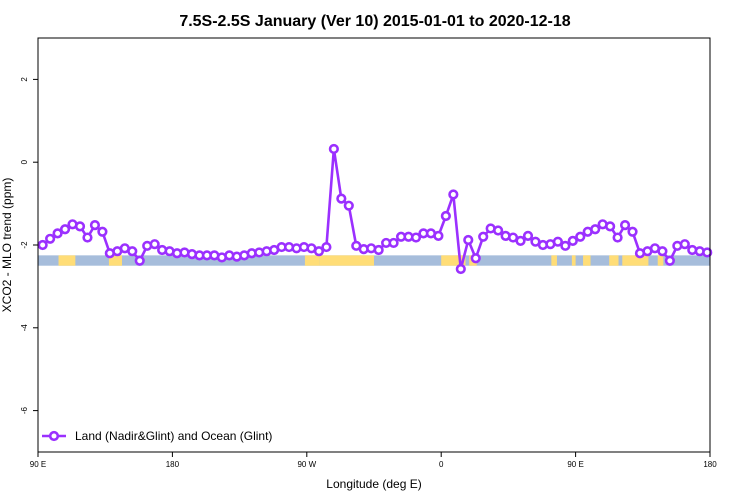 The image size is (750, 500). Describe the element at coordinates (441, 464) in the screenshot. I see `x-tick-label: 0` at that location.